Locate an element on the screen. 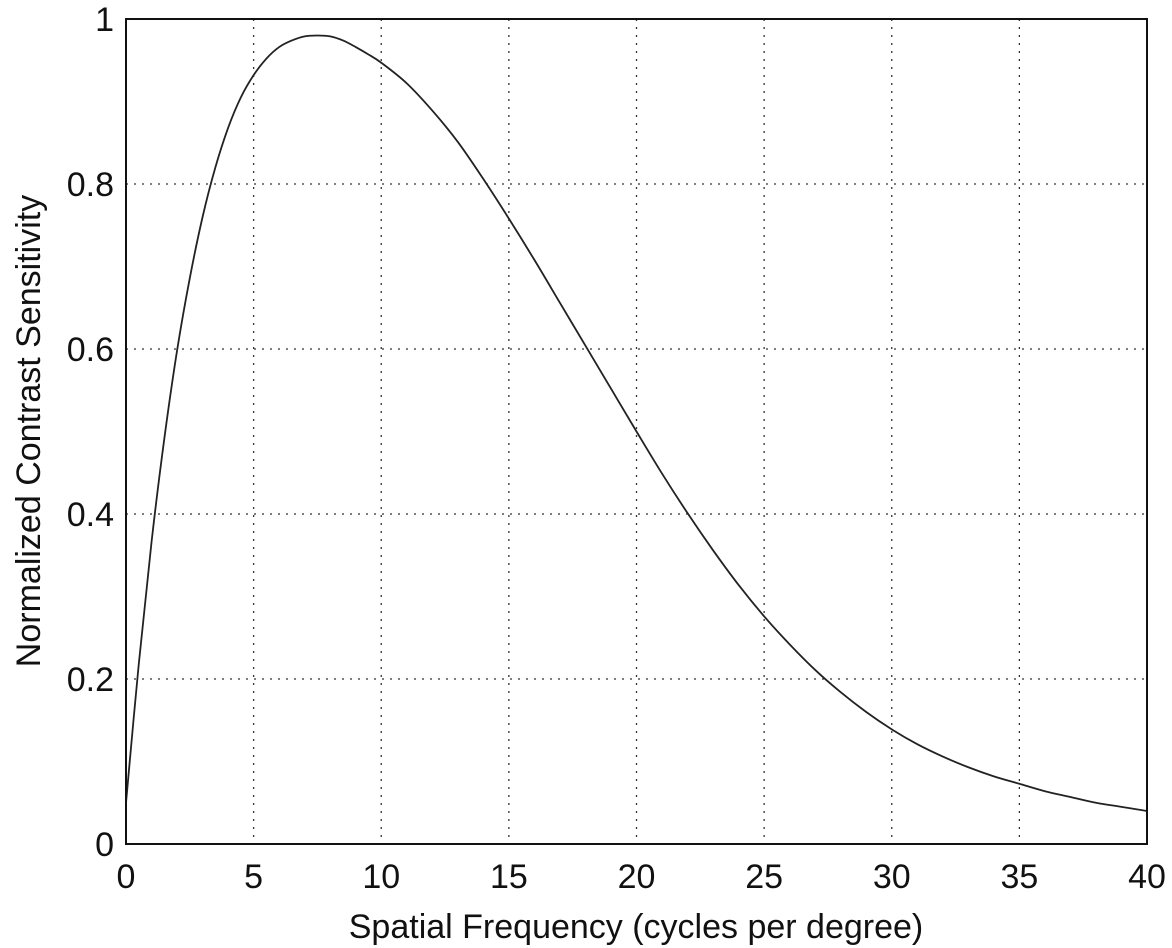 This screenshot has width=1172, height=948. x-tick-label: 15 is located at coordinates (509, 877).